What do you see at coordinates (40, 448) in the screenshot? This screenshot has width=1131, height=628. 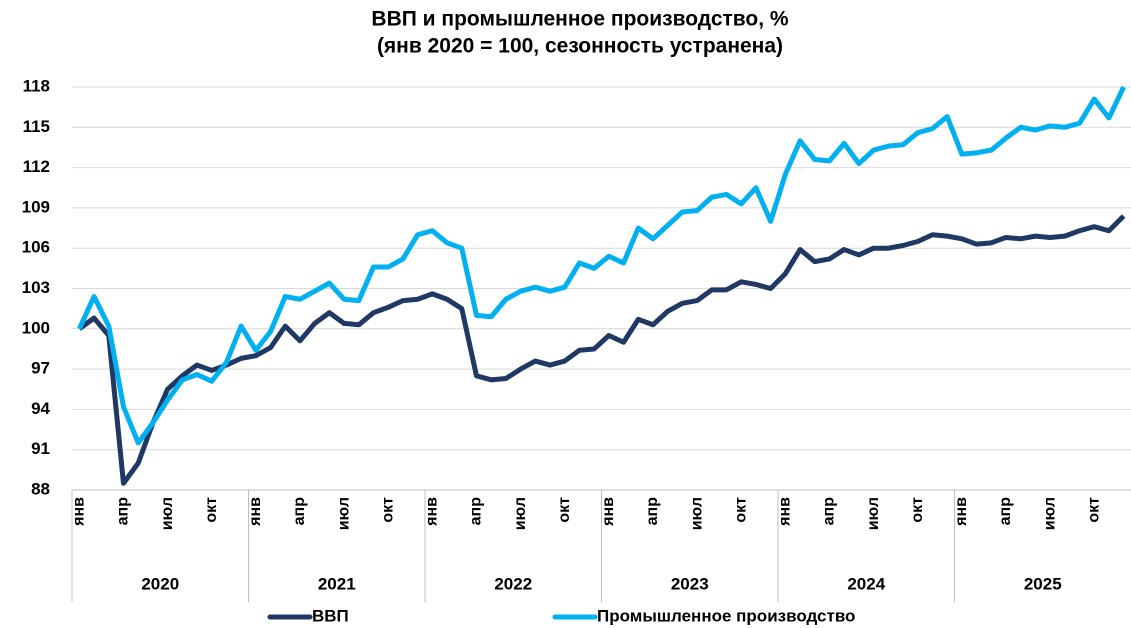 I see `y-tick-label: 91` at bounding box center [40, 448].